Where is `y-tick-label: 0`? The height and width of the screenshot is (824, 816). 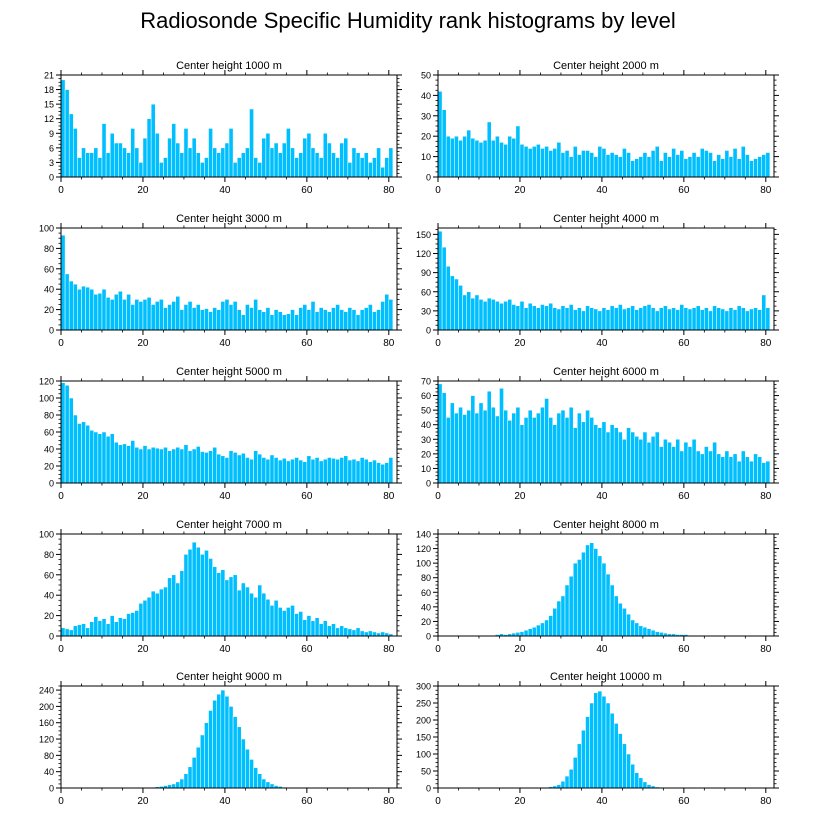 y-tick-label: 0 is located at coordinates (51, 178).